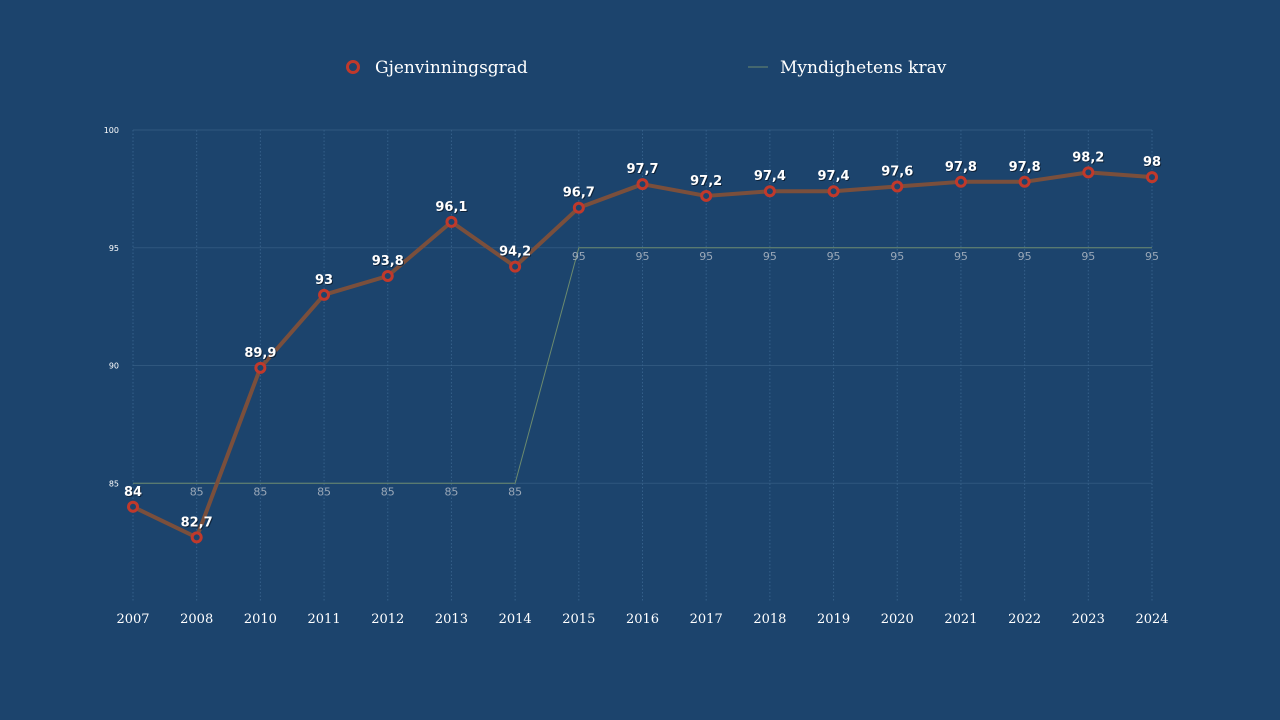  I want to click on x-tick-label: 2011, so click(324, 619).